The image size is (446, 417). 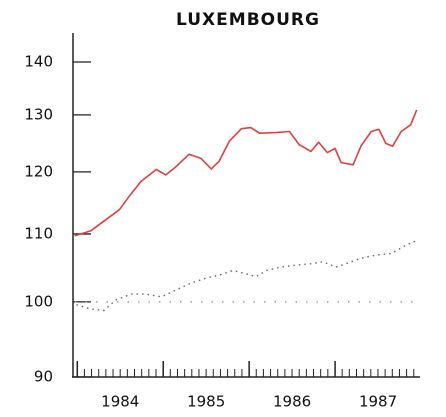 I want to click on series-line, so click(x=246, y=275).